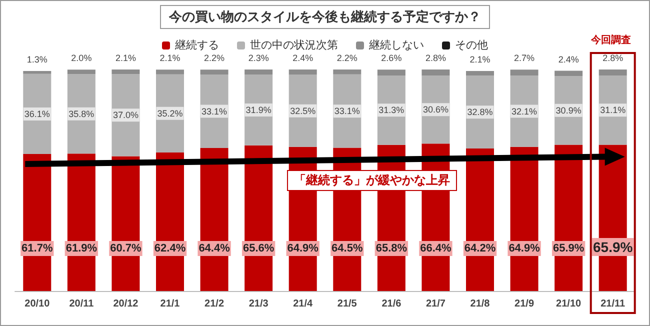  Describe the element at coordinates (170, 113) in the screenshot. I see `data-label: 35.2%` at that location.